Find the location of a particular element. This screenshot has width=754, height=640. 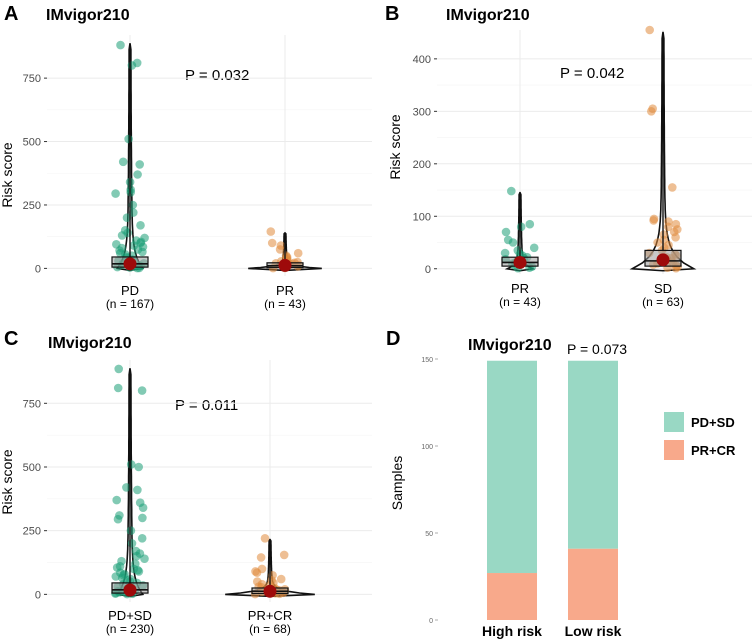

panel-c-xtick-1: PD+SD is located at coordinates (130, 615).